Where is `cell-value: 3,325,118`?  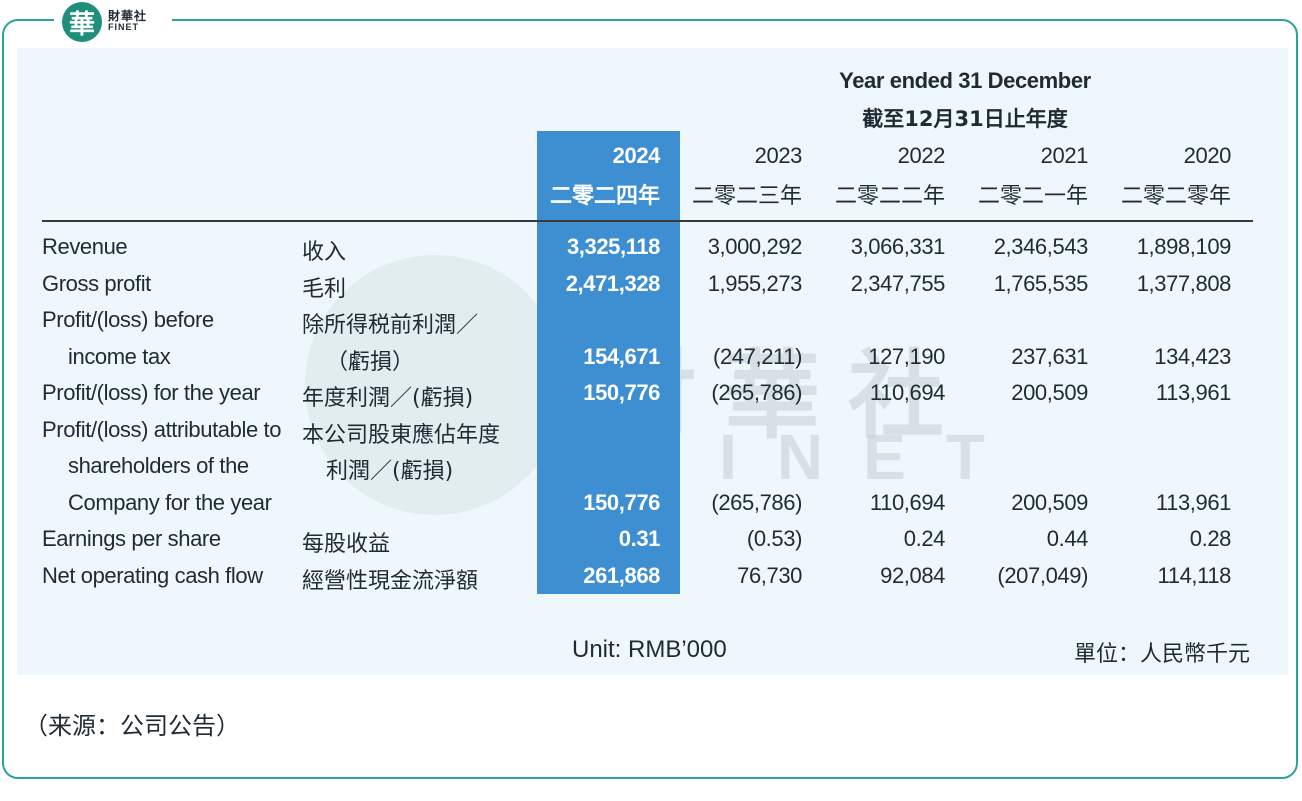 cell-value: 3,325,118 is located at coordinates (613, 246).